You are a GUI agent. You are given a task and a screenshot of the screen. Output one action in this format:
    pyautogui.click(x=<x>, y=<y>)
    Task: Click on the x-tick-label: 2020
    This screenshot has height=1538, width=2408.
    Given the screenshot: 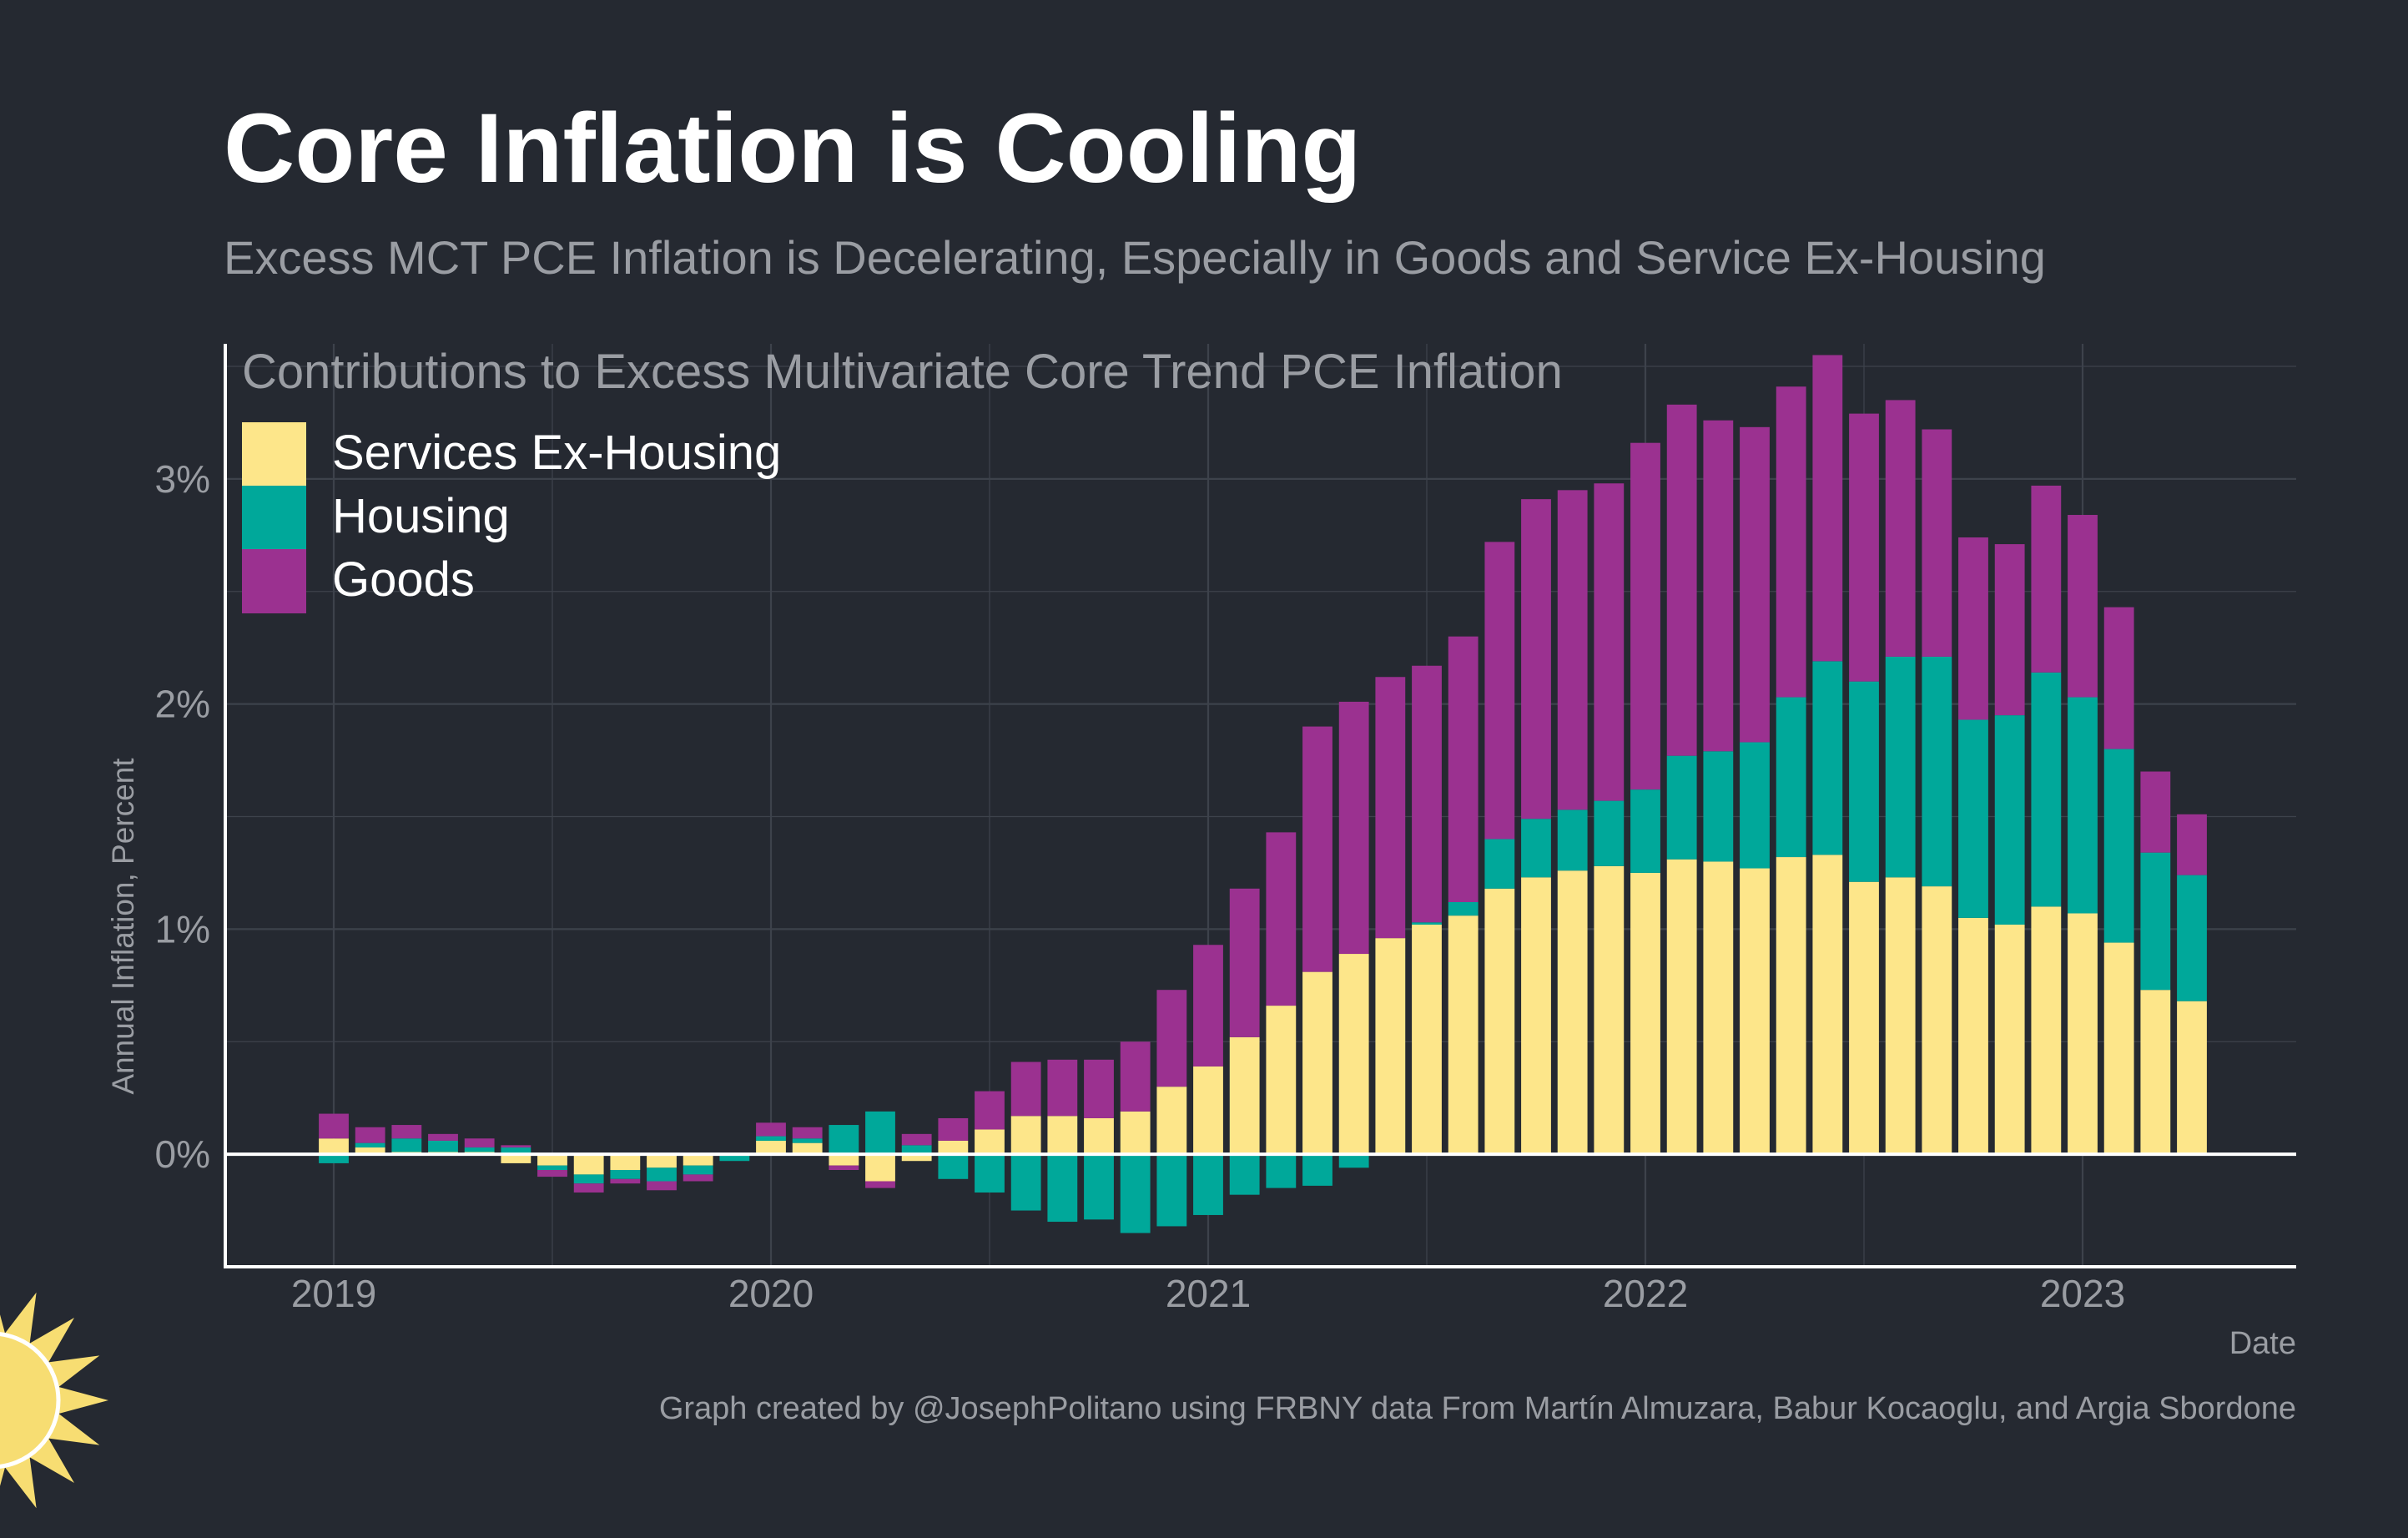 What is the action you would take?
    pyautogui.click(x=771, y=1293)
    